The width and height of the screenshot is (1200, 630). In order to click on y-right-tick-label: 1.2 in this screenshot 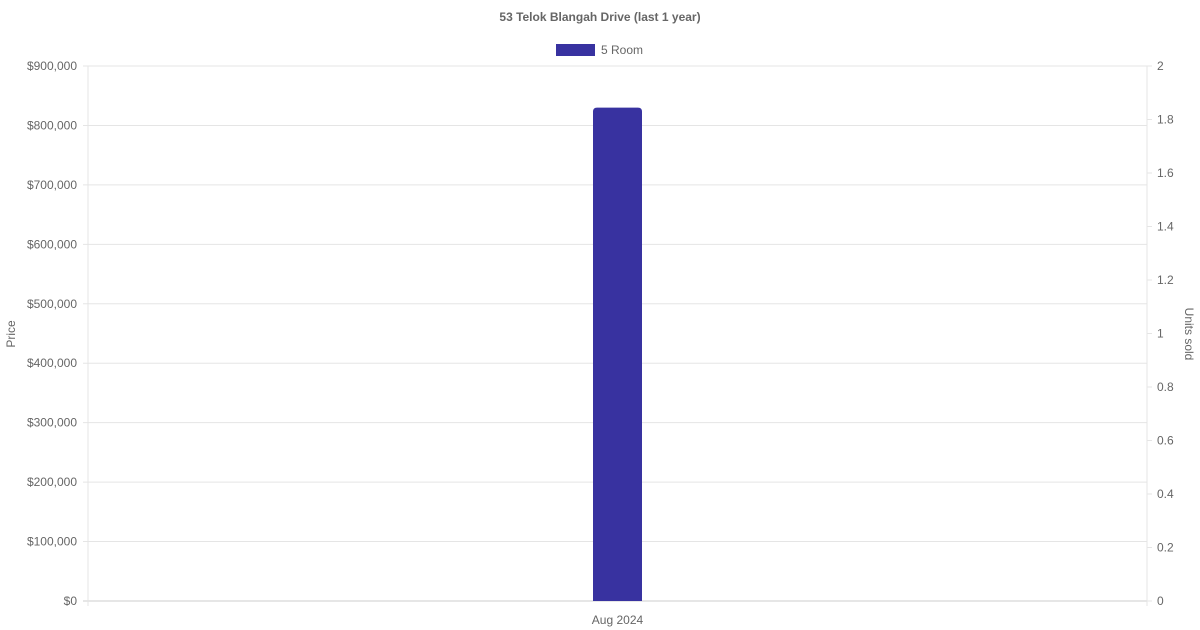, I will do `click(1165, 280)`.